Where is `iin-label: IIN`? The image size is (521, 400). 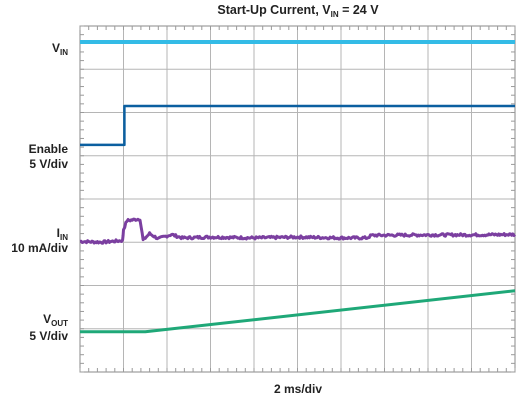
iin-label: IIN is located at coordinates (63, 234).